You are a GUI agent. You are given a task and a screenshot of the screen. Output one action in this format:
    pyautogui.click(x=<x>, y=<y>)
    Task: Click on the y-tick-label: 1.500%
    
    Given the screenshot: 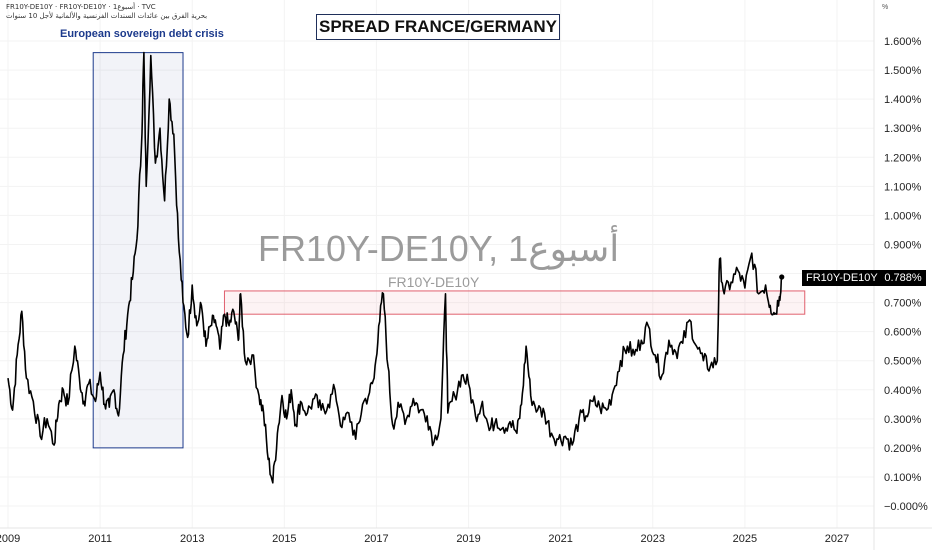 What is the action you would take?
    pyautogui.click(x=903, y=71)
    